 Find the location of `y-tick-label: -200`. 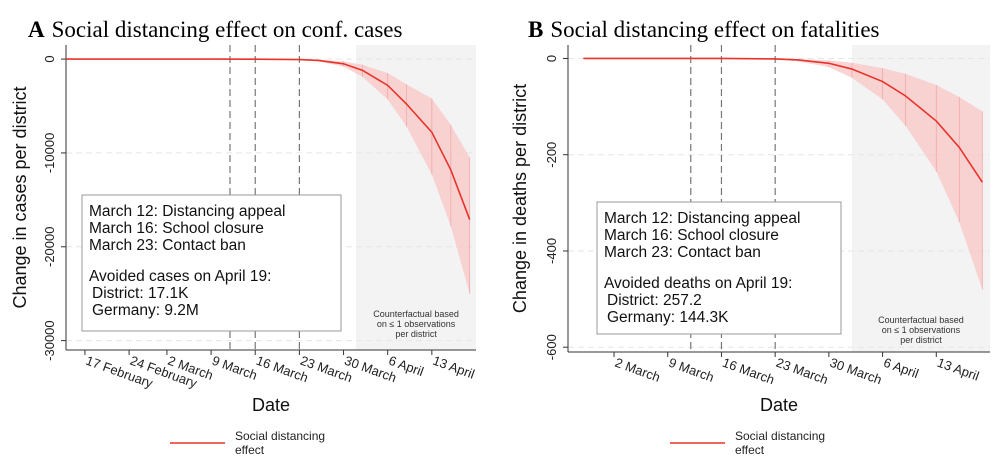

y-tick-label: -200 is located at coordinates (551, 155).